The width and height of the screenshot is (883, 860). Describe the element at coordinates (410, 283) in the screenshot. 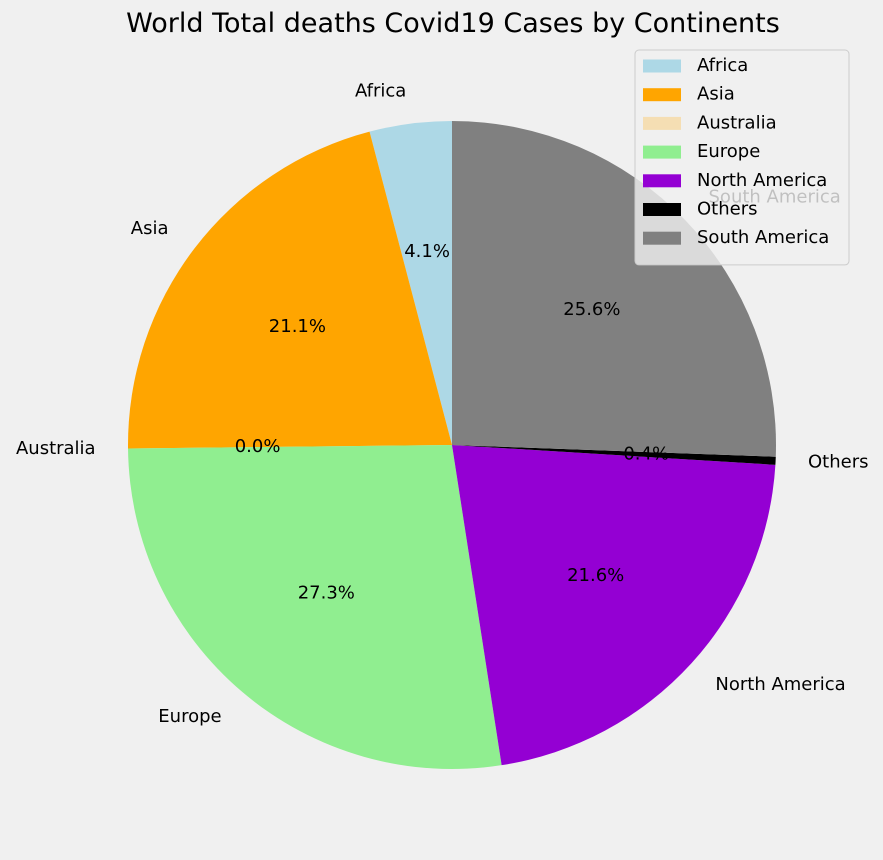

I see `slice-africa` at that location.